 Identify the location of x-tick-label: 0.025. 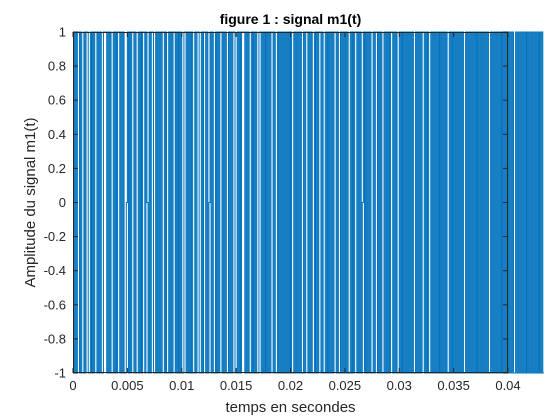
(345, 385).